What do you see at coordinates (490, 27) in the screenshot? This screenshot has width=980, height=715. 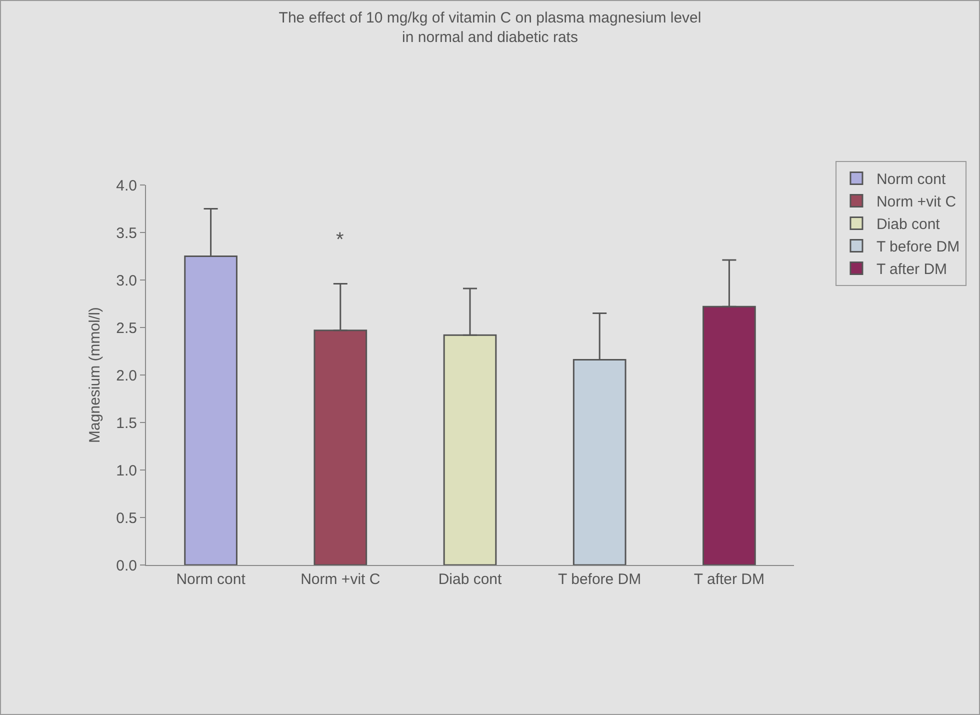 I see `chart-title: The effect of 10 mg/kg of vitamin C on plasma magnesium level in normal and diabetic rats` at bounding box center [490, 27].